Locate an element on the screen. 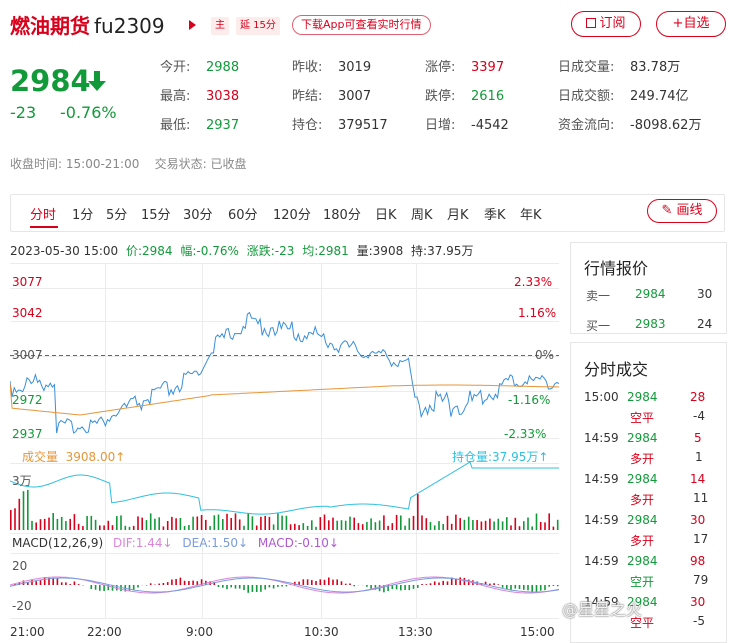 This screenshot has height=643, width=735. tab-intraday: 分时 is located at coordinates (43, 215).